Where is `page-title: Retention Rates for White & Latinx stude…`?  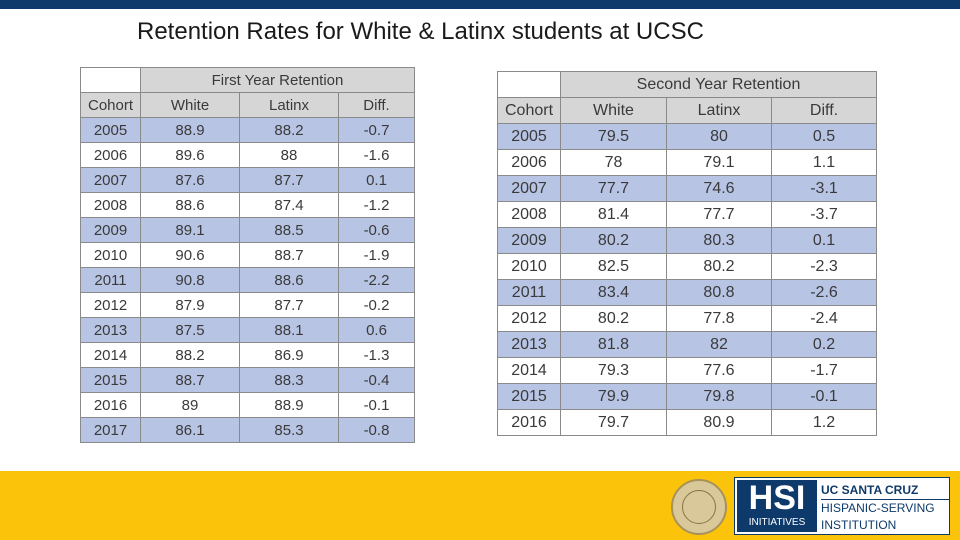
page-title: Retention Rates for White & Latinx stude… is located at coordinates (420, 31).